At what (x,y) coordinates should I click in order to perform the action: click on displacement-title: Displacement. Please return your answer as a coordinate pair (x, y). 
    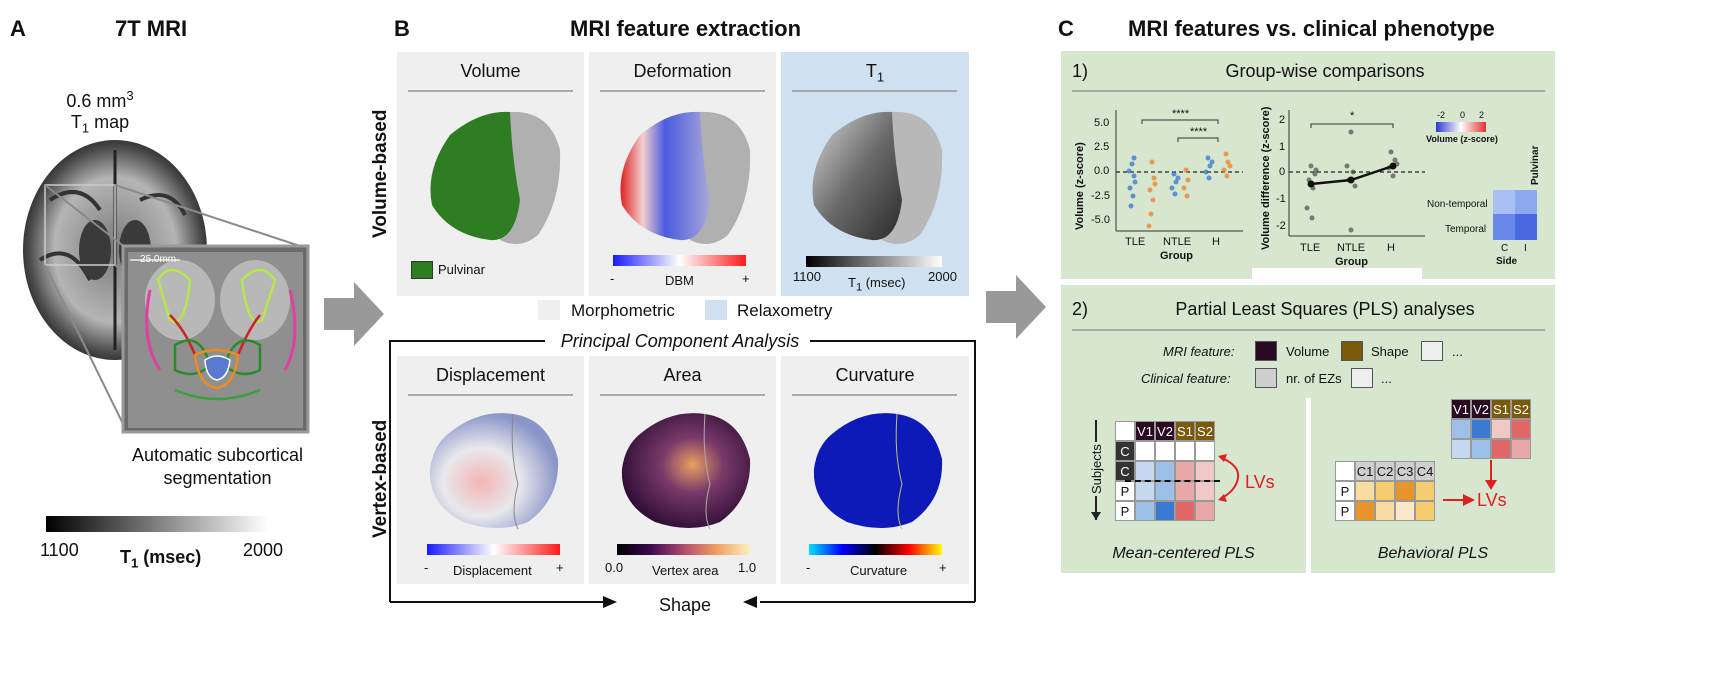
    Looking at the image, I should click on (490, 375).